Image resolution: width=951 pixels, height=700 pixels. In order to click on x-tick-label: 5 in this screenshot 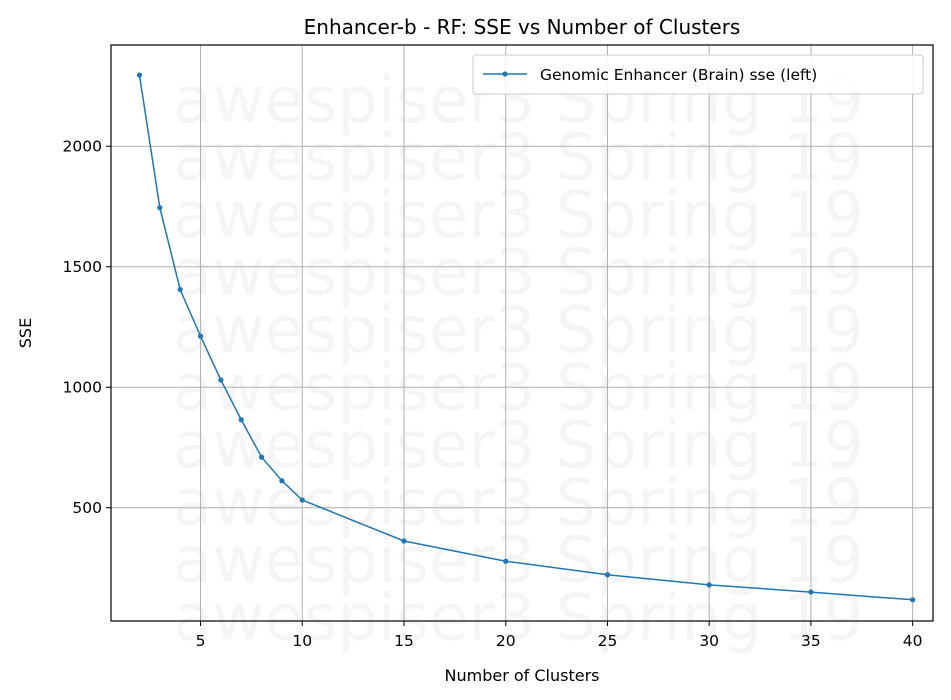, I will do `click(201, 641)`.